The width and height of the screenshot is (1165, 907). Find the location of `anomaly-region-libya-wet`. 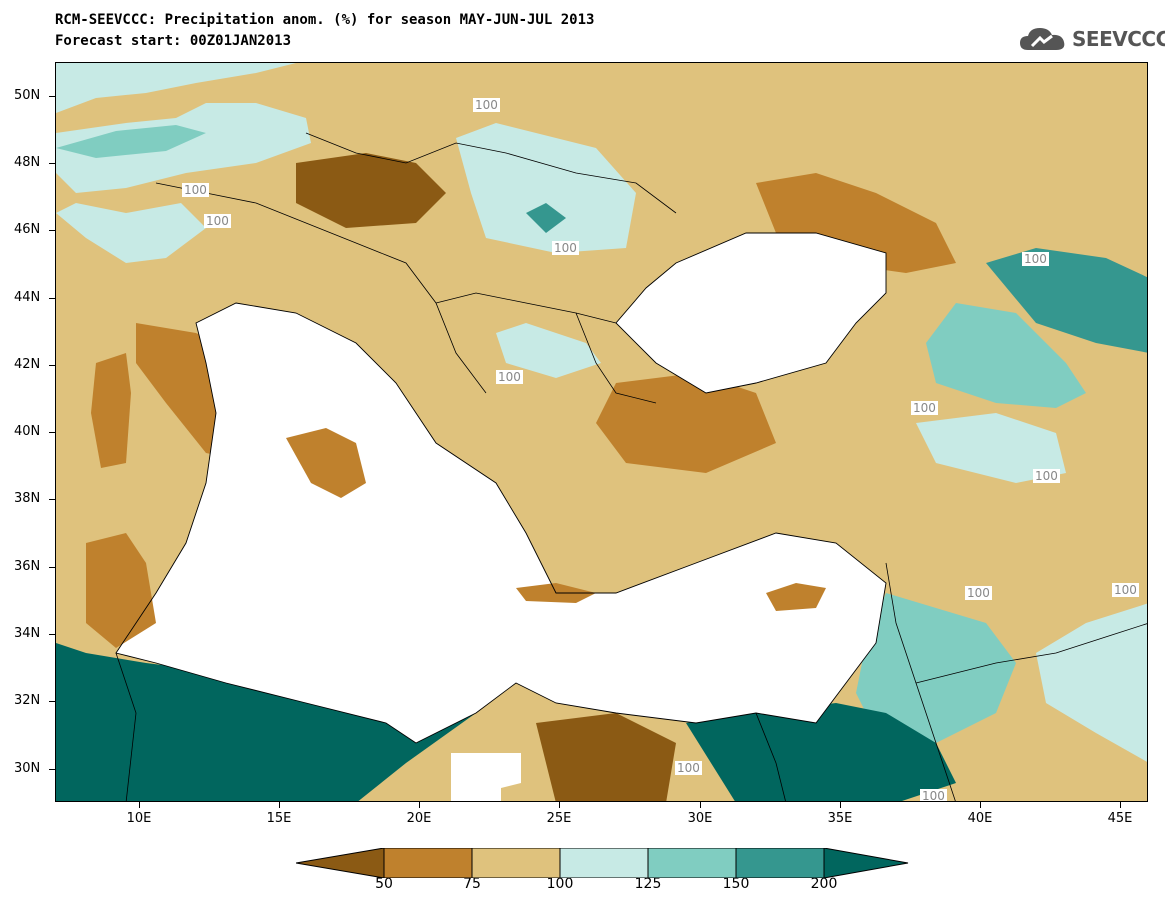

anomaly-region-libya-wet is located at coordinates (266, 722).